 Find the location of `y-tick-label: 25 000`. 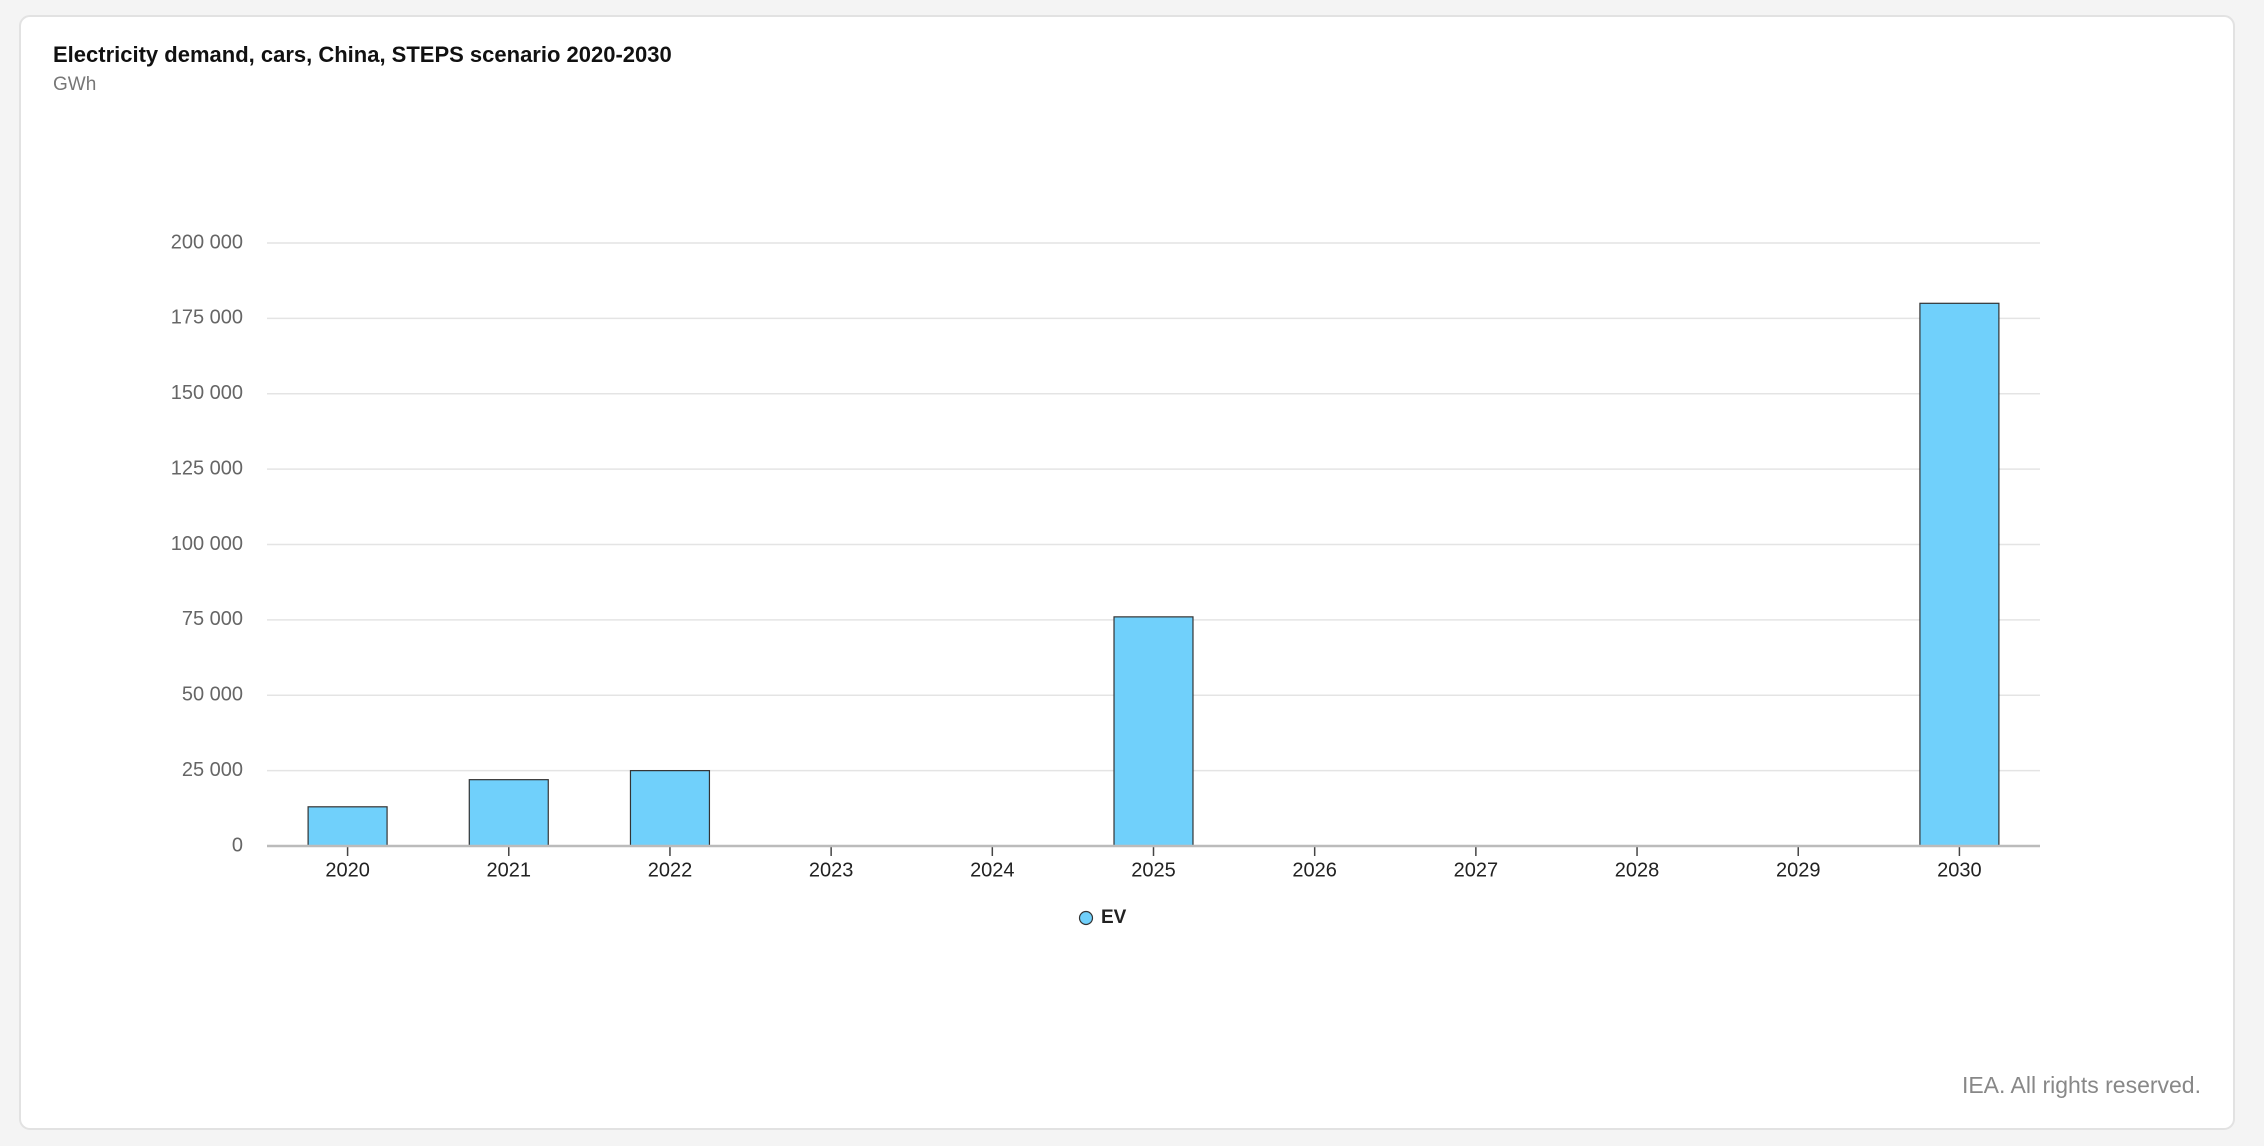

y-tick-label: 25 000 is located at coordinates (212, 770).